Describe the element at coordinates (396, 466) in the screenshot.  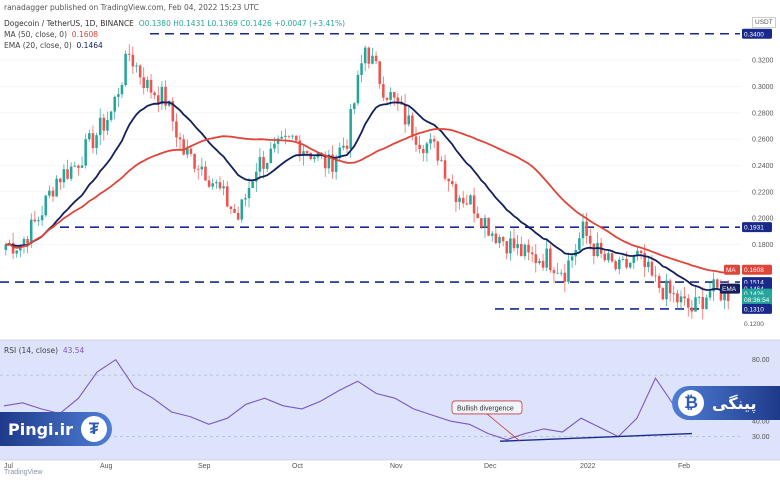
I see `x-tick-label: Nov` at that location.